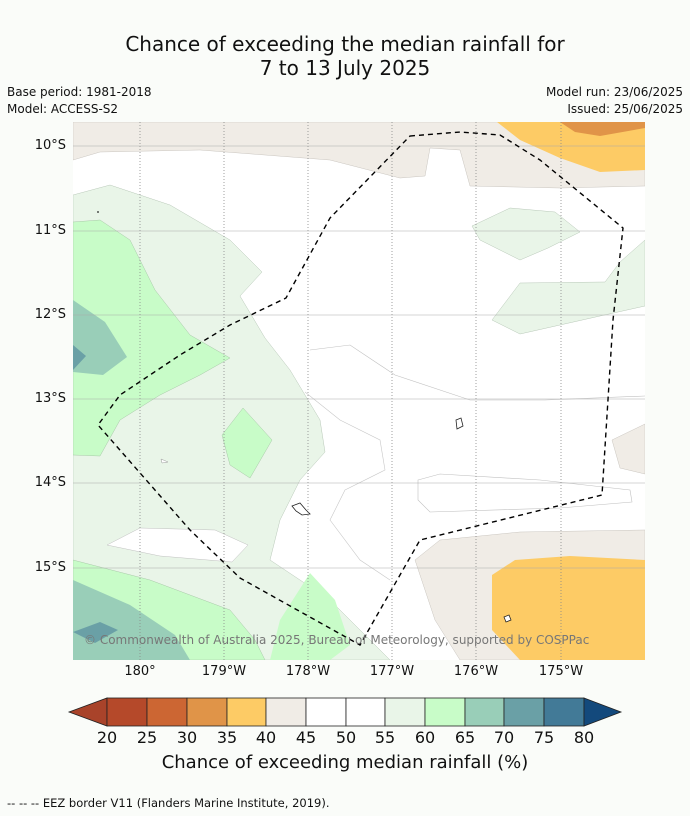 This screenshot has height=816, width=690. What do you see at coordinates (345, 762) in the screenshot?
I see `colorbar-title: Chance of exceeding median rainfall (%)` at bounding box center [345, 762].